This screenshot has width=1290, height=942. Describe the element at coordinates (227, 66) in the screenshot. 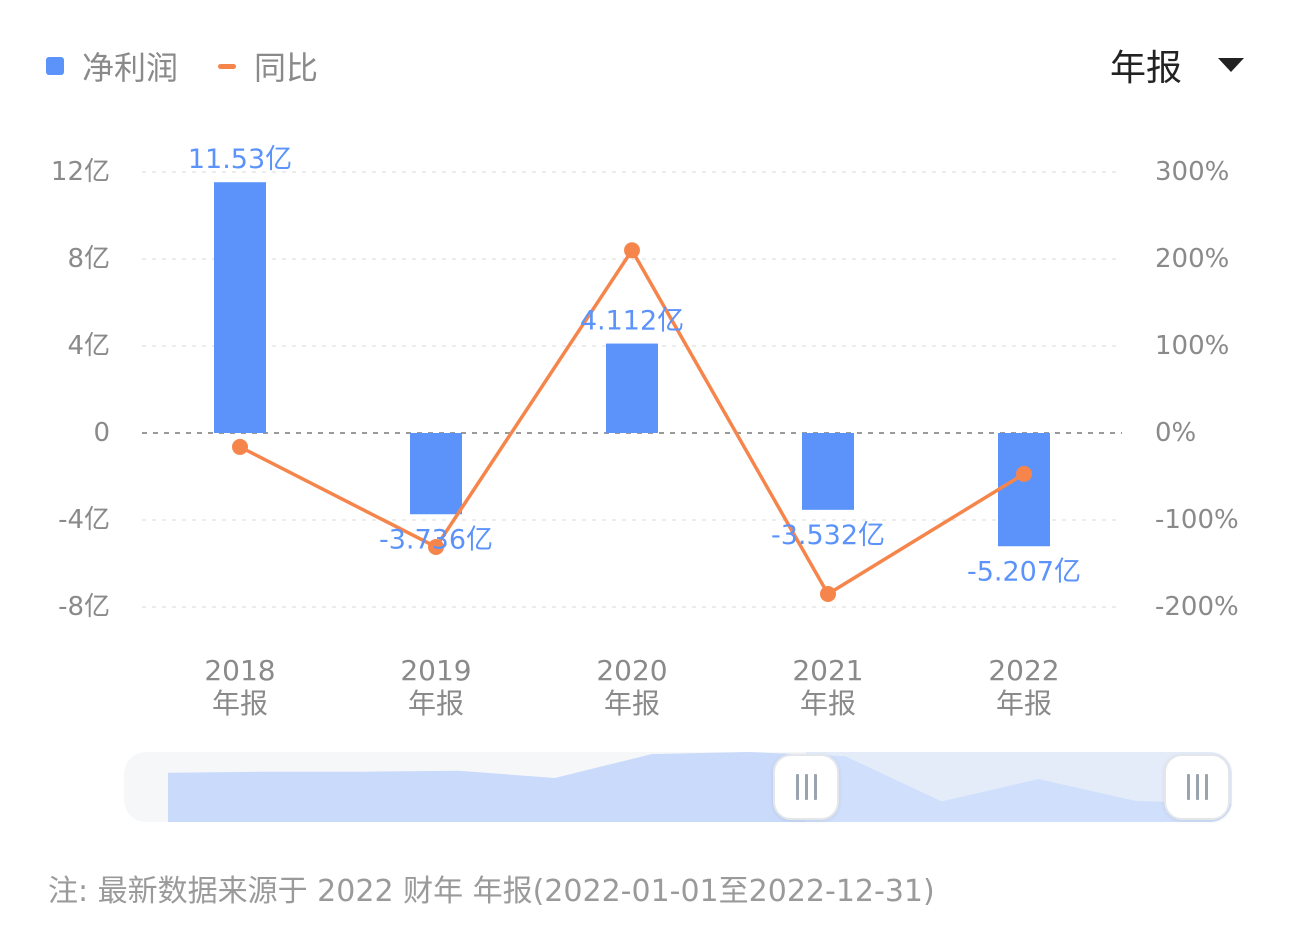

I see `legend-line-swatch` at that location.